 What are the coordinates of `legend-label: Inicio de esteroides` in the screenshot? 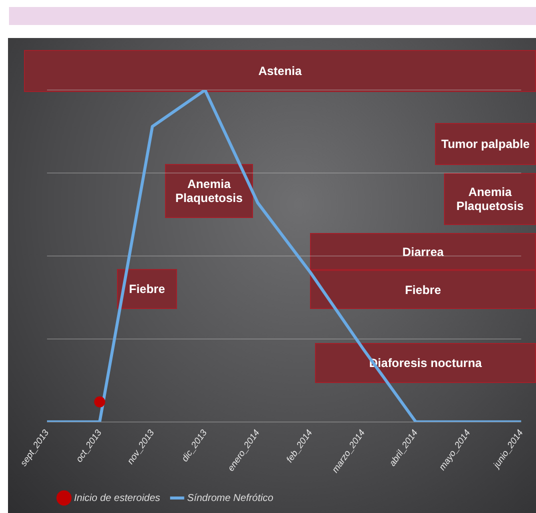 It's located at (117, 498).